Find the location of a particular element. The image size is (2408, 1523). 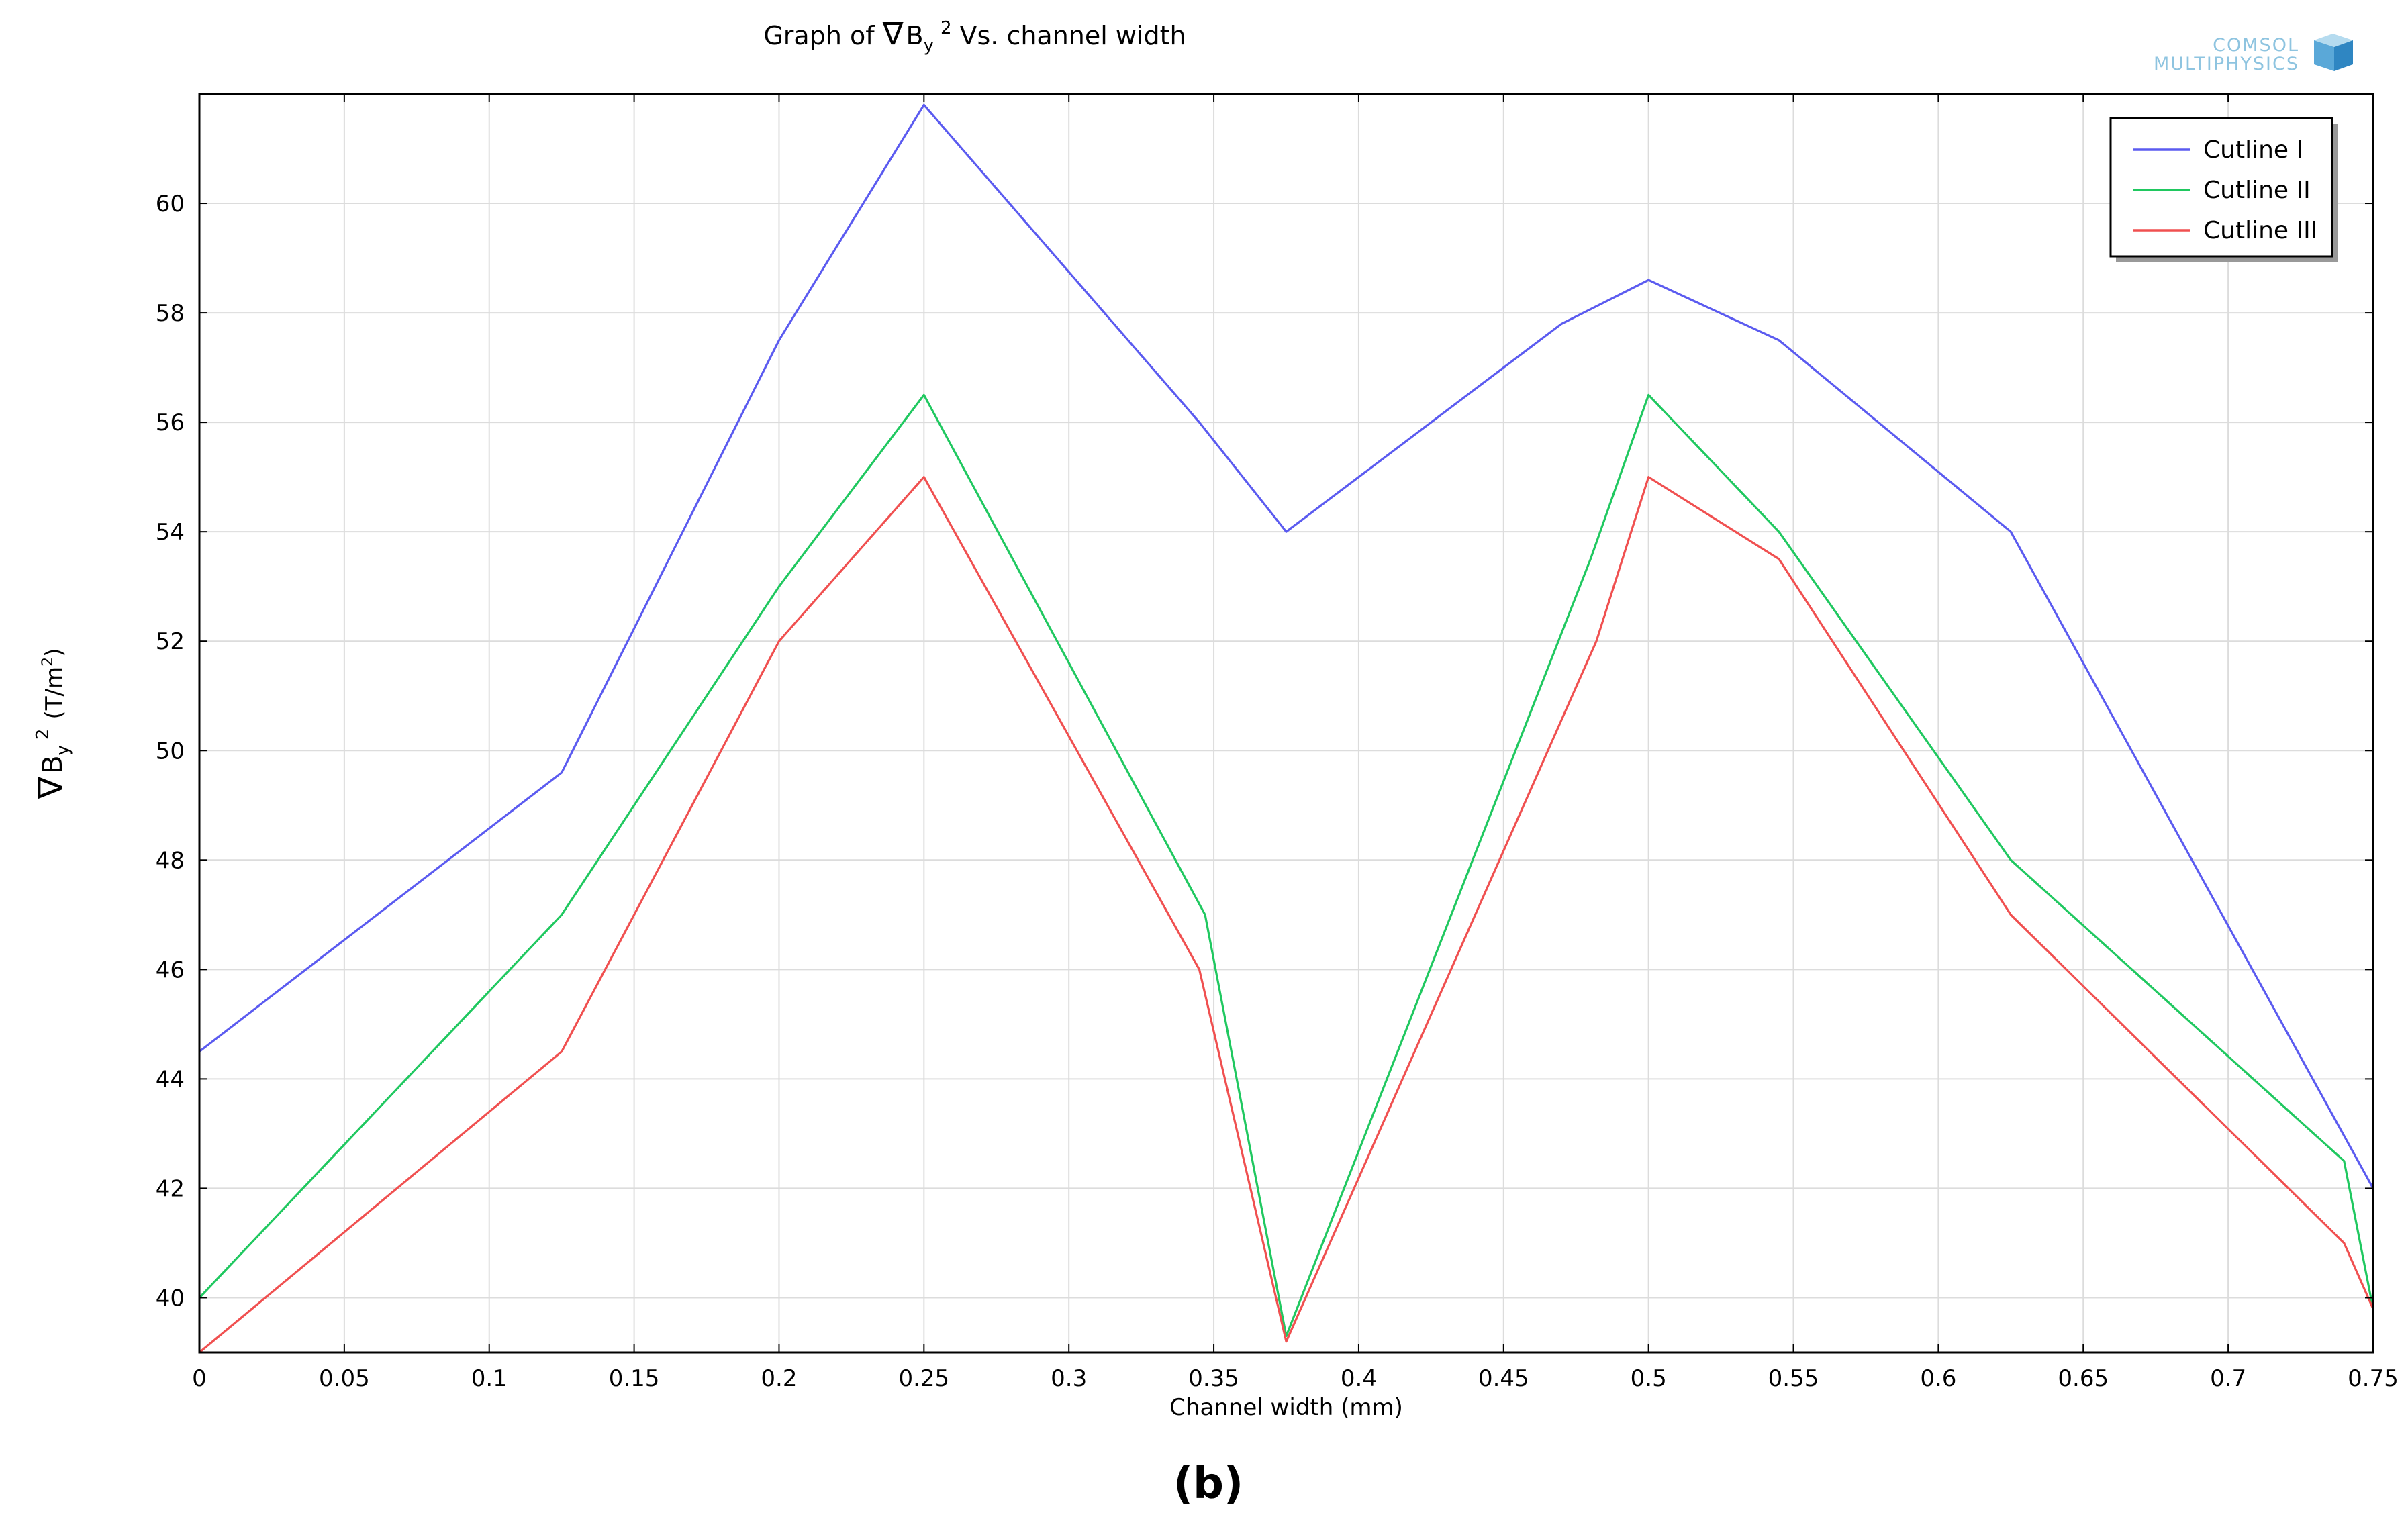

y-tick-label: 48 is located at coordinates (170, 861).